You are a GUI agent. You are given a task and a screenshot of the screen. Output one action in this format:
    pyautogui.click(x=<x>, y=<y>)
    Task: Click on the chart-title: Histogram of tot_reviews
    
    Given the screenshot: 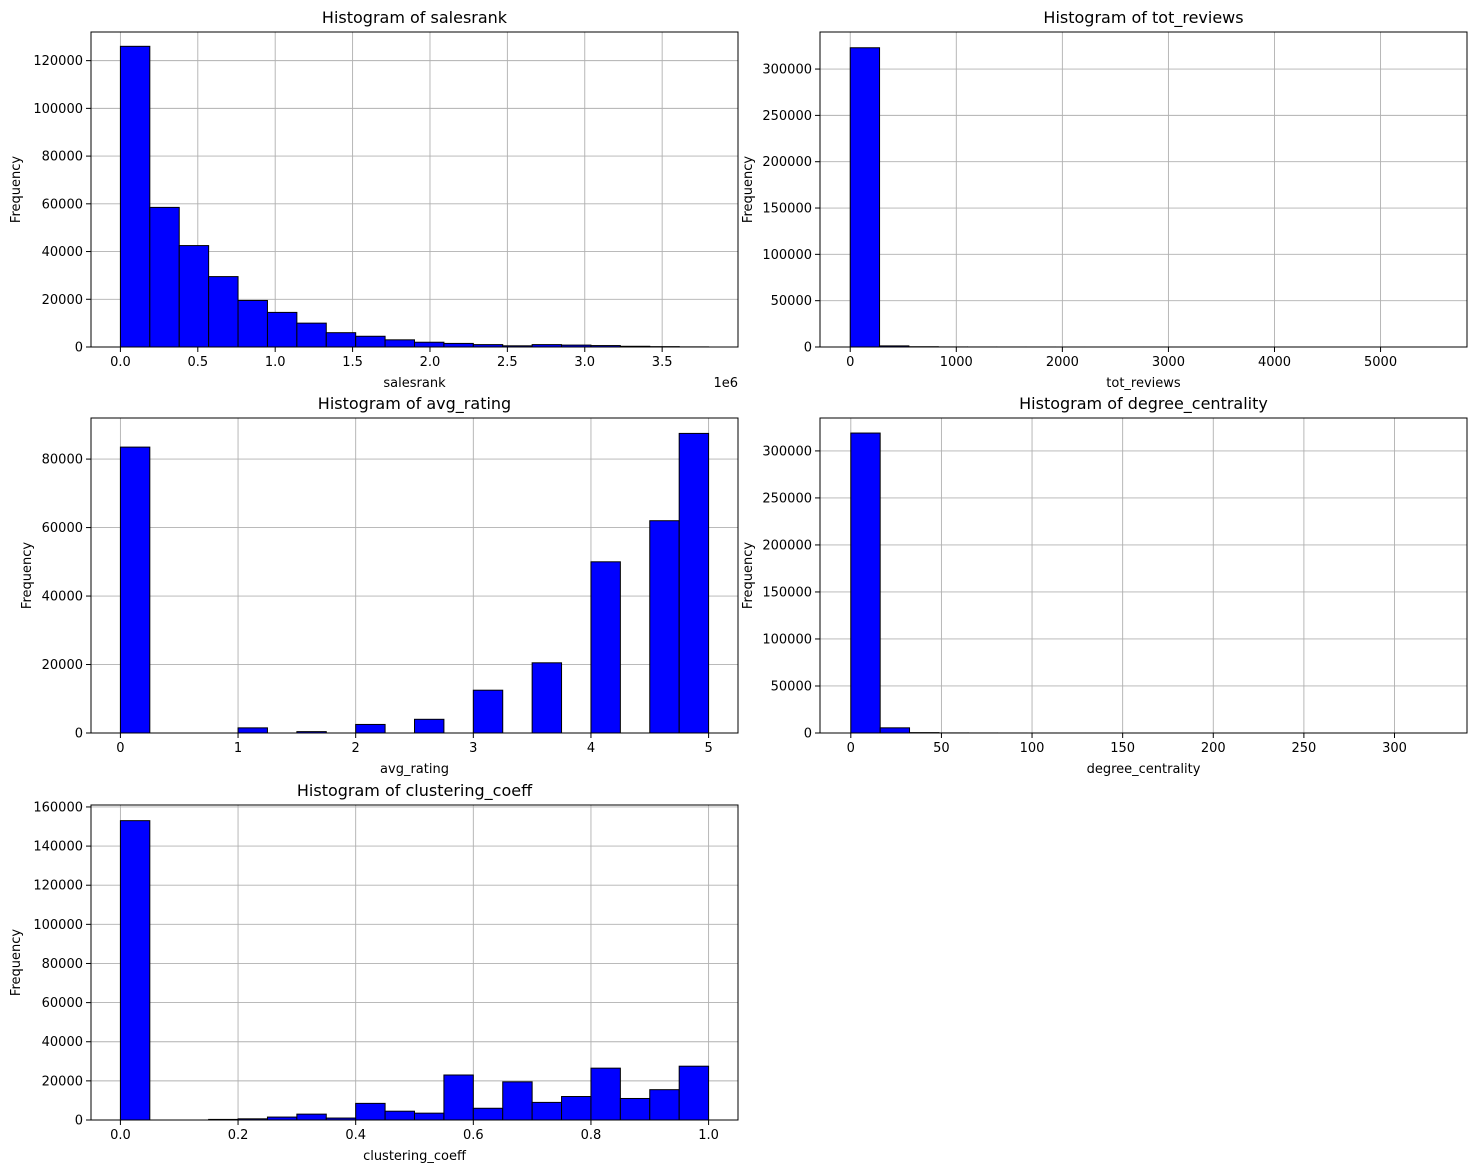 What is the action you would take?
    pyautogui.click(x=1143, y=18)
    